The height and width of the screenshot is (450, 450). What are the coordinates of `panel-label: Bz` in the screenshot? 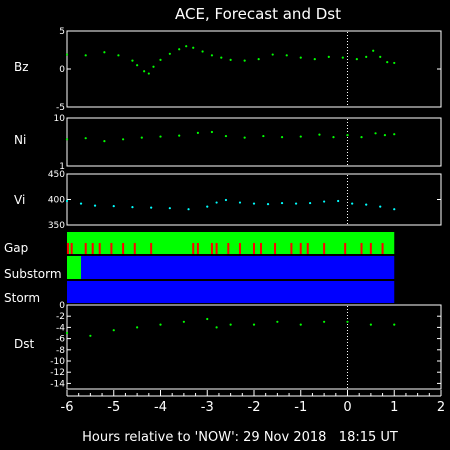 It's located at (21, 67).